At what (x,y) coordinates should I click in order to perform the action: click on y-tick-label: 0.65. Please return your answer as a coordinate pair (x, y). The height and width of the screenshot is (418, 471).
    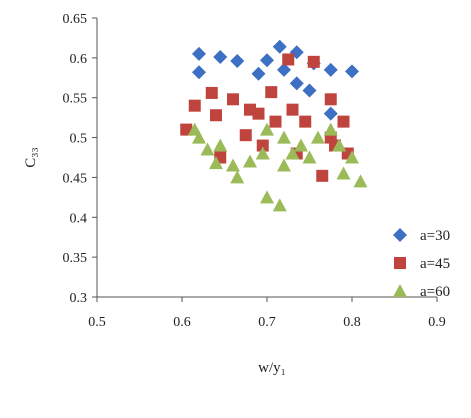
    Looking at the image, I should click on (75, 19).